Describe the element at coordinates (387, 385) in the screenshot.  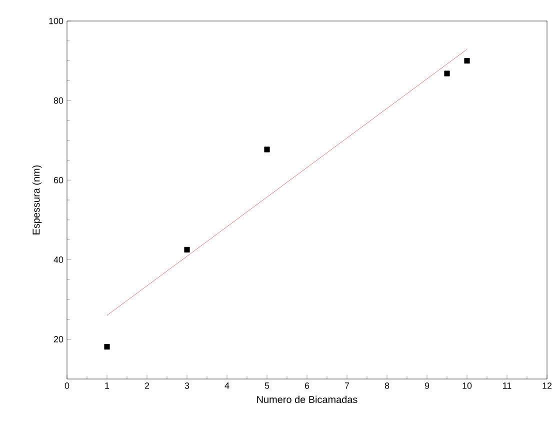
I see `x-tick-label: 8` at that location.